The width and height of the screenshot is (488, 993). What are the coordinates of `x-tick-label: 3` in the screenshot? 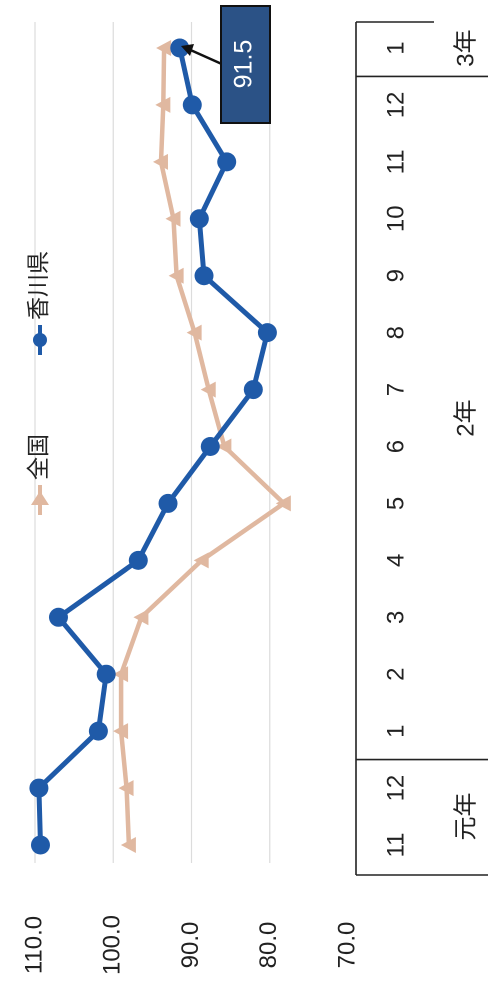 It's located at (395, 617).